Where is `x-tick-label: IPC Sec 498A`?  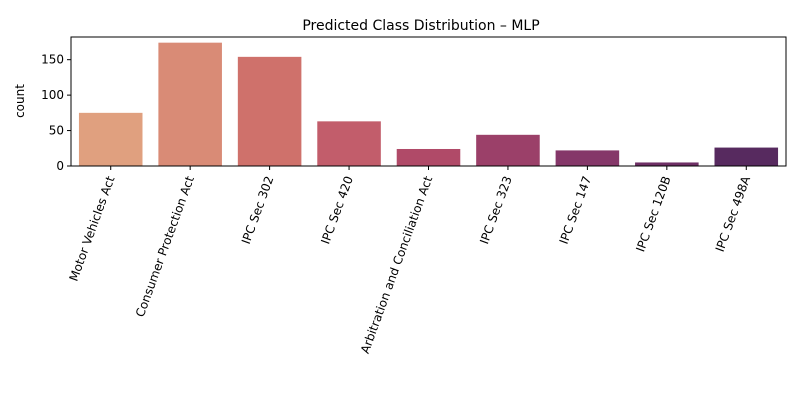 x-tick-label: IPC Sec 498A is located at coordinates (733, 213).